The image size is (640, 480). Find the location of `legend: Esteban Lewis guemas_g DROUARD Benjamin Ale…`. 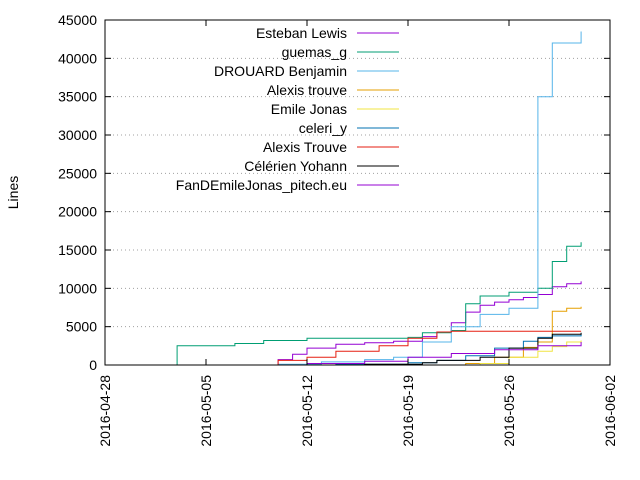

legend: Esteban Lewis guemas_g DROUARD Benjamin Ale… is located at coordinates (287, 109).